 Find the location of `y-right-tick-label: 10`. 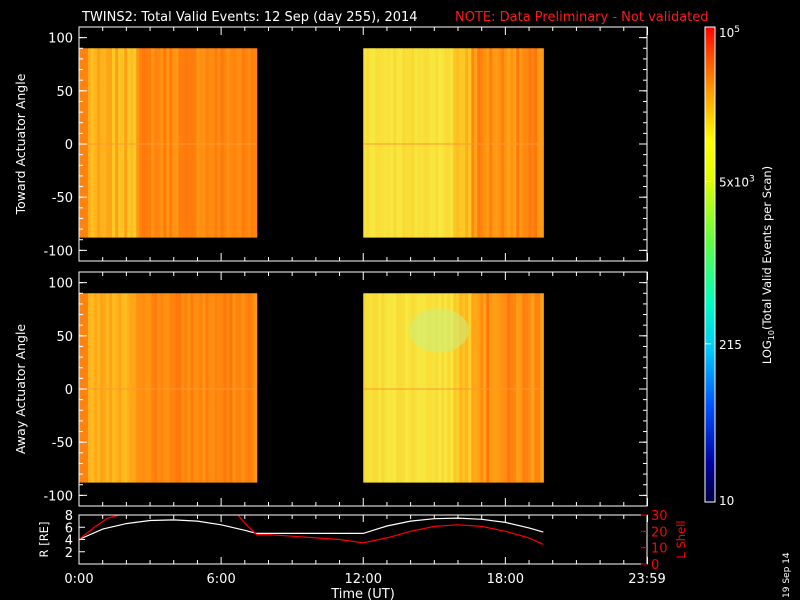

y-right-tick-label: 10 is located at coordinates (659, 549).